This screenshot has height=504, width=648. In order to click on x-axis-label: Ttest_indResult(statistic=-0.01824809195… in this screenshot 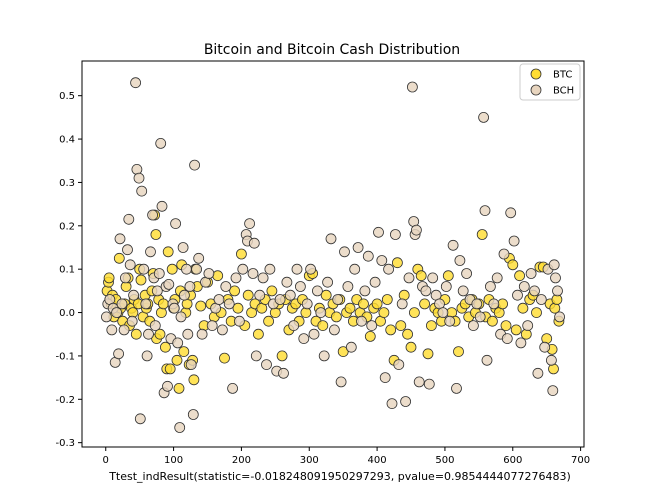, I will do `click(339, 476)`.